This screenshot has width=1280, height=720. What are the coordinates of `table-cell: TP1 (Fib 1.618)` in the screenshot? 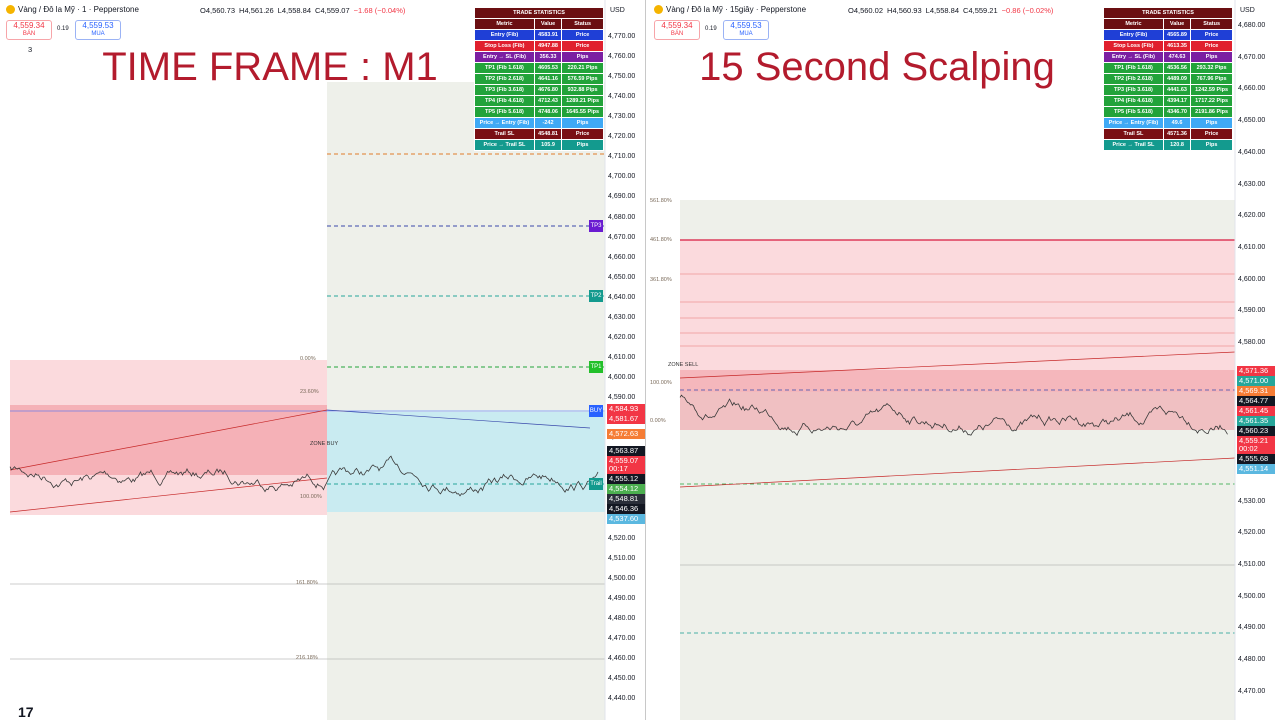 It's located at (504, 68).